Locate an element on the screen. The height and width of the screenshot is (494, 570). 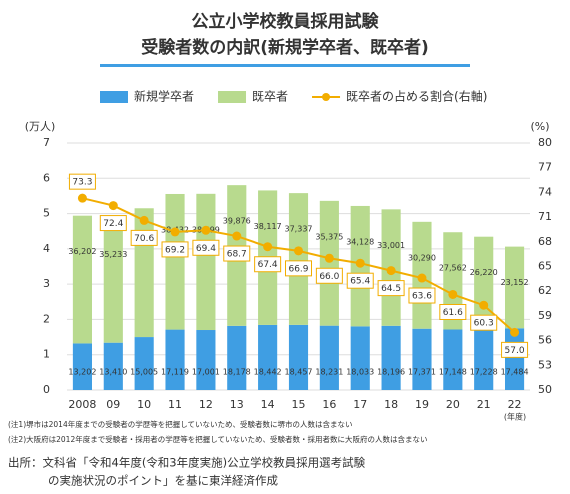
title-underline is located at coordinates (285, 65).